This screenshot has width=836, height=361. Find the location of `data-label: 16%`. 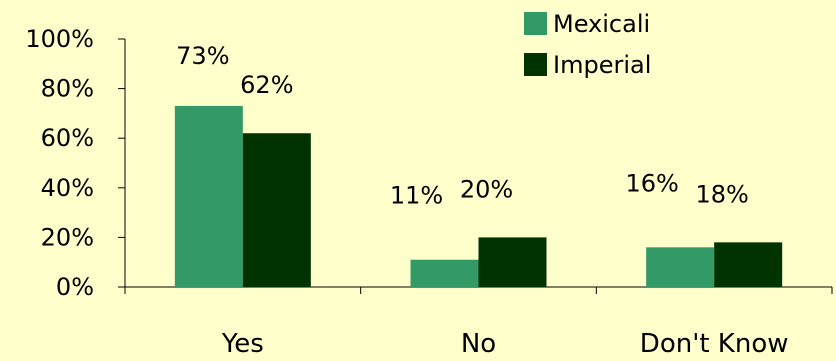

data-label: 16% is located at coordinates (651, 183).